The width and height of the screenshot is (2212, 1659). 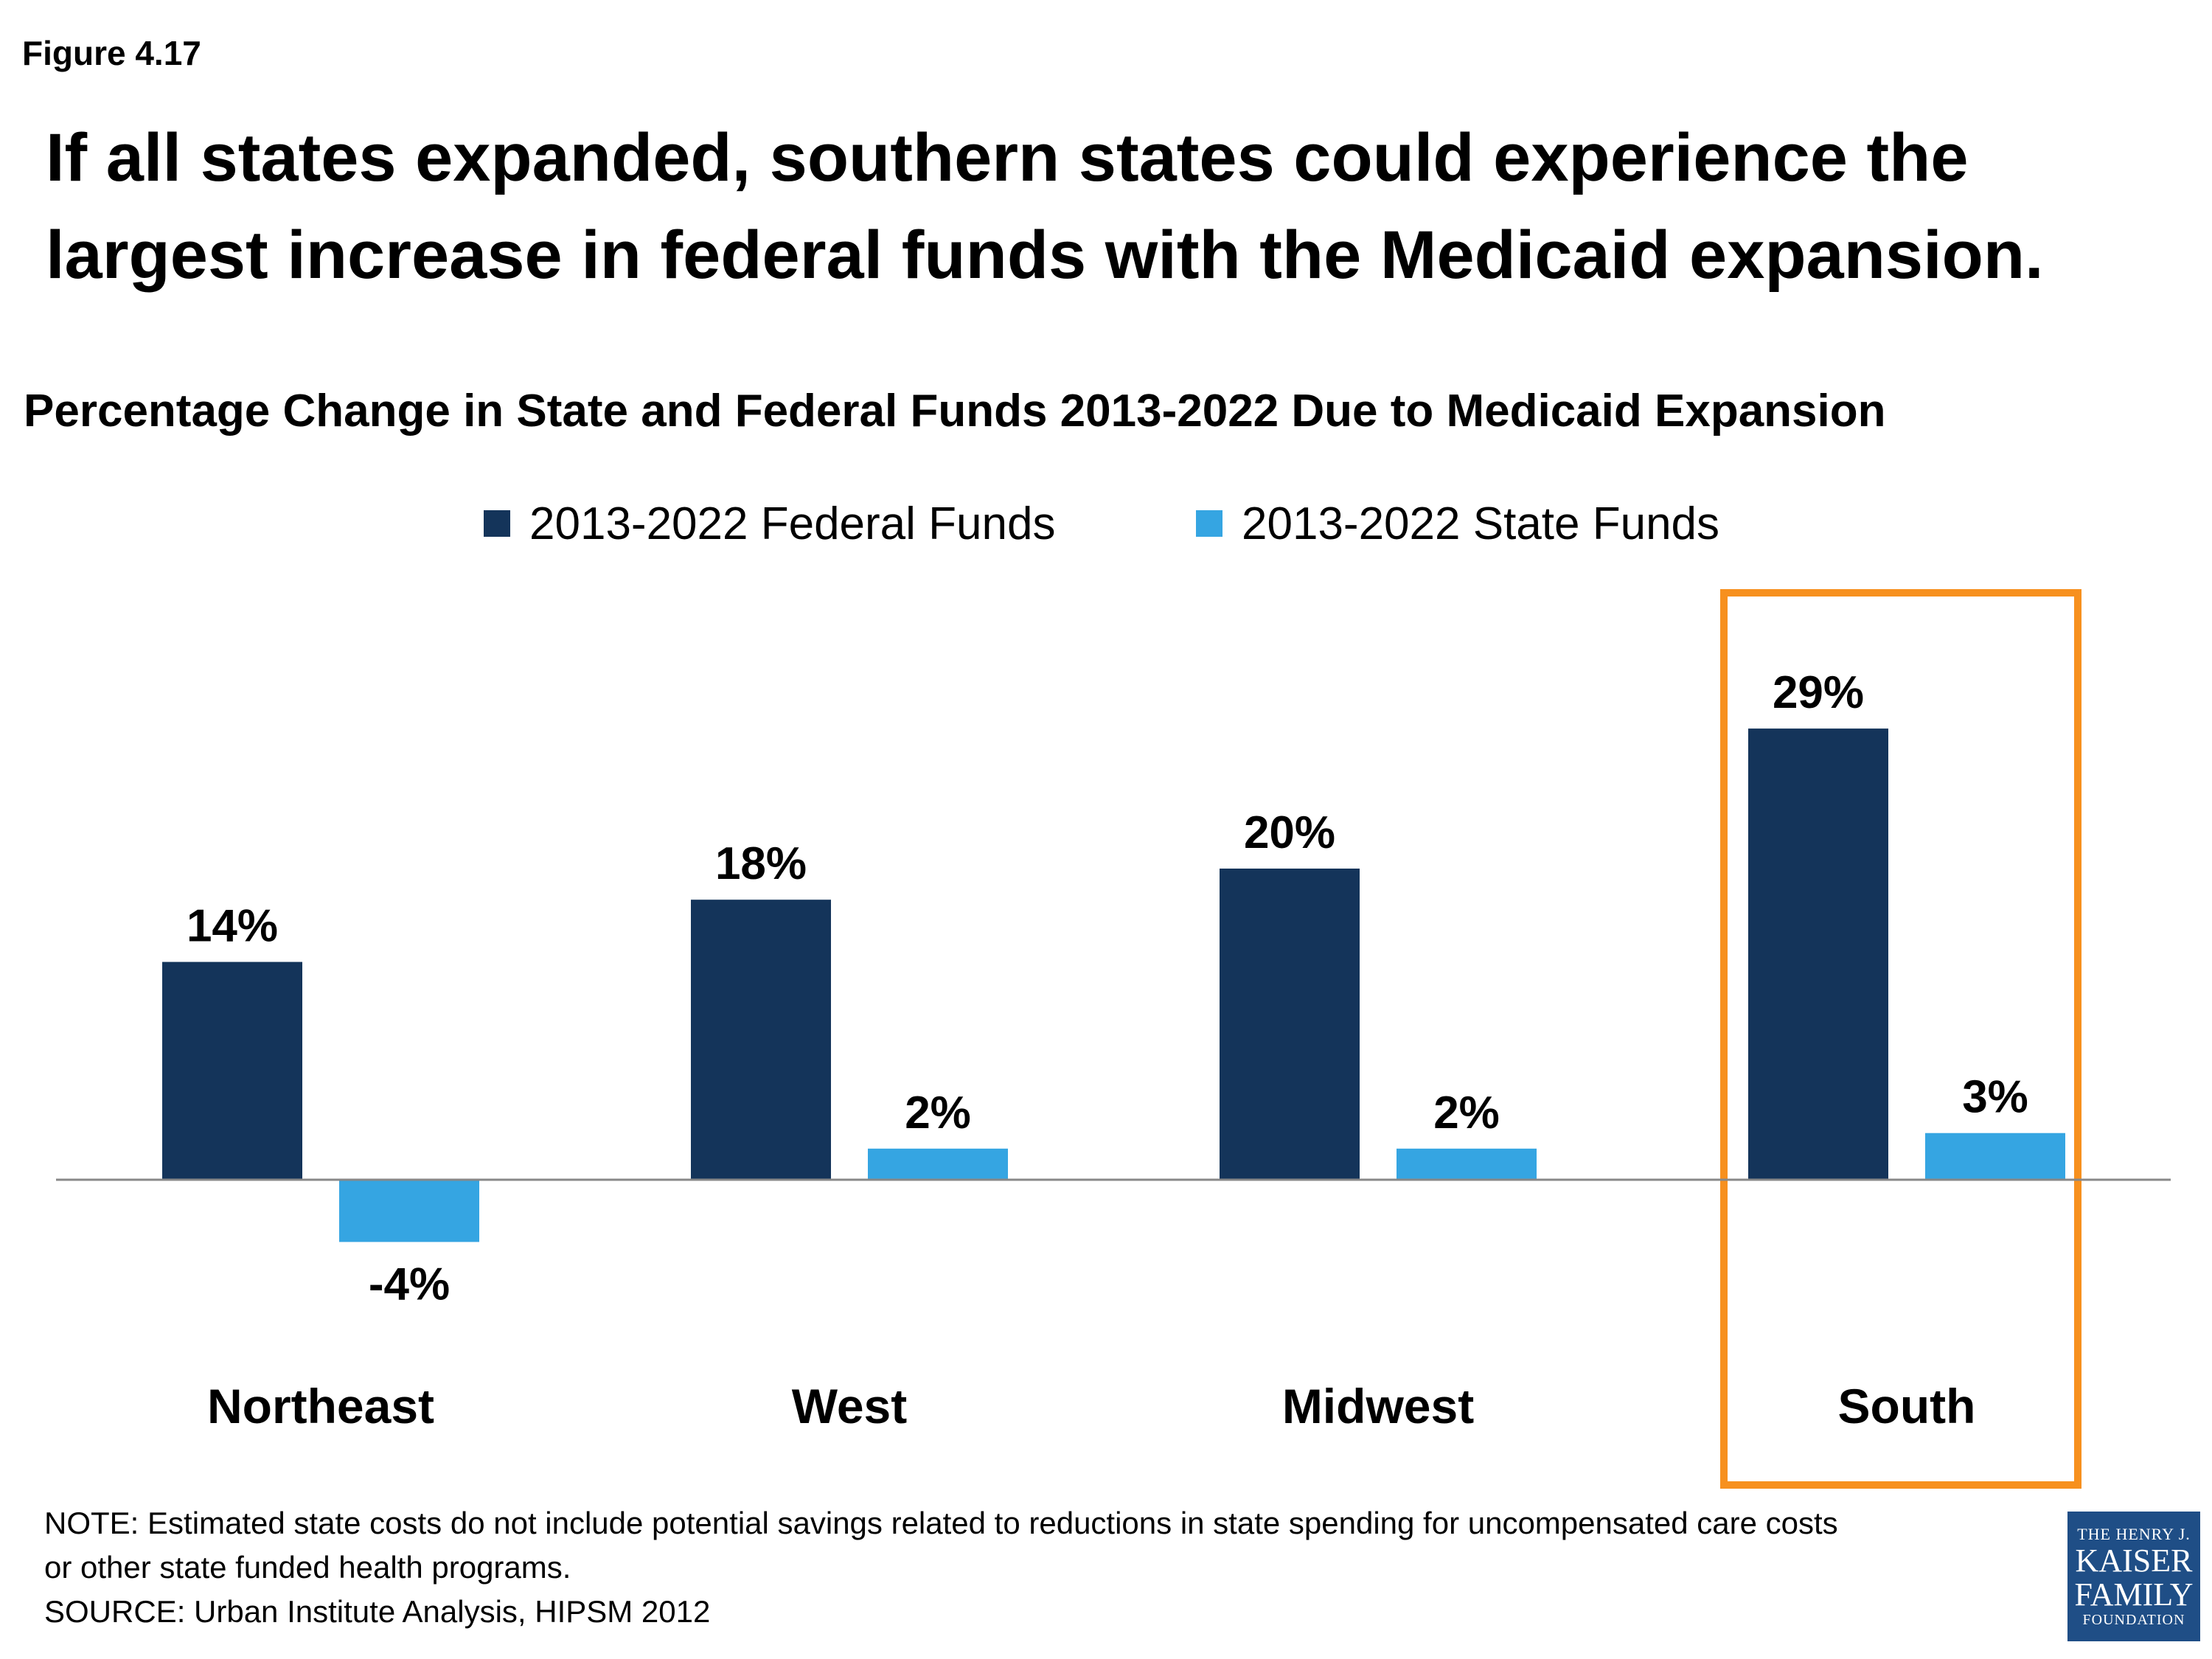 What do you see at coordinates (1290, 1024) in the screenshot?
I see `bar-midwest-federal` at bounding box center [1290, 1024].